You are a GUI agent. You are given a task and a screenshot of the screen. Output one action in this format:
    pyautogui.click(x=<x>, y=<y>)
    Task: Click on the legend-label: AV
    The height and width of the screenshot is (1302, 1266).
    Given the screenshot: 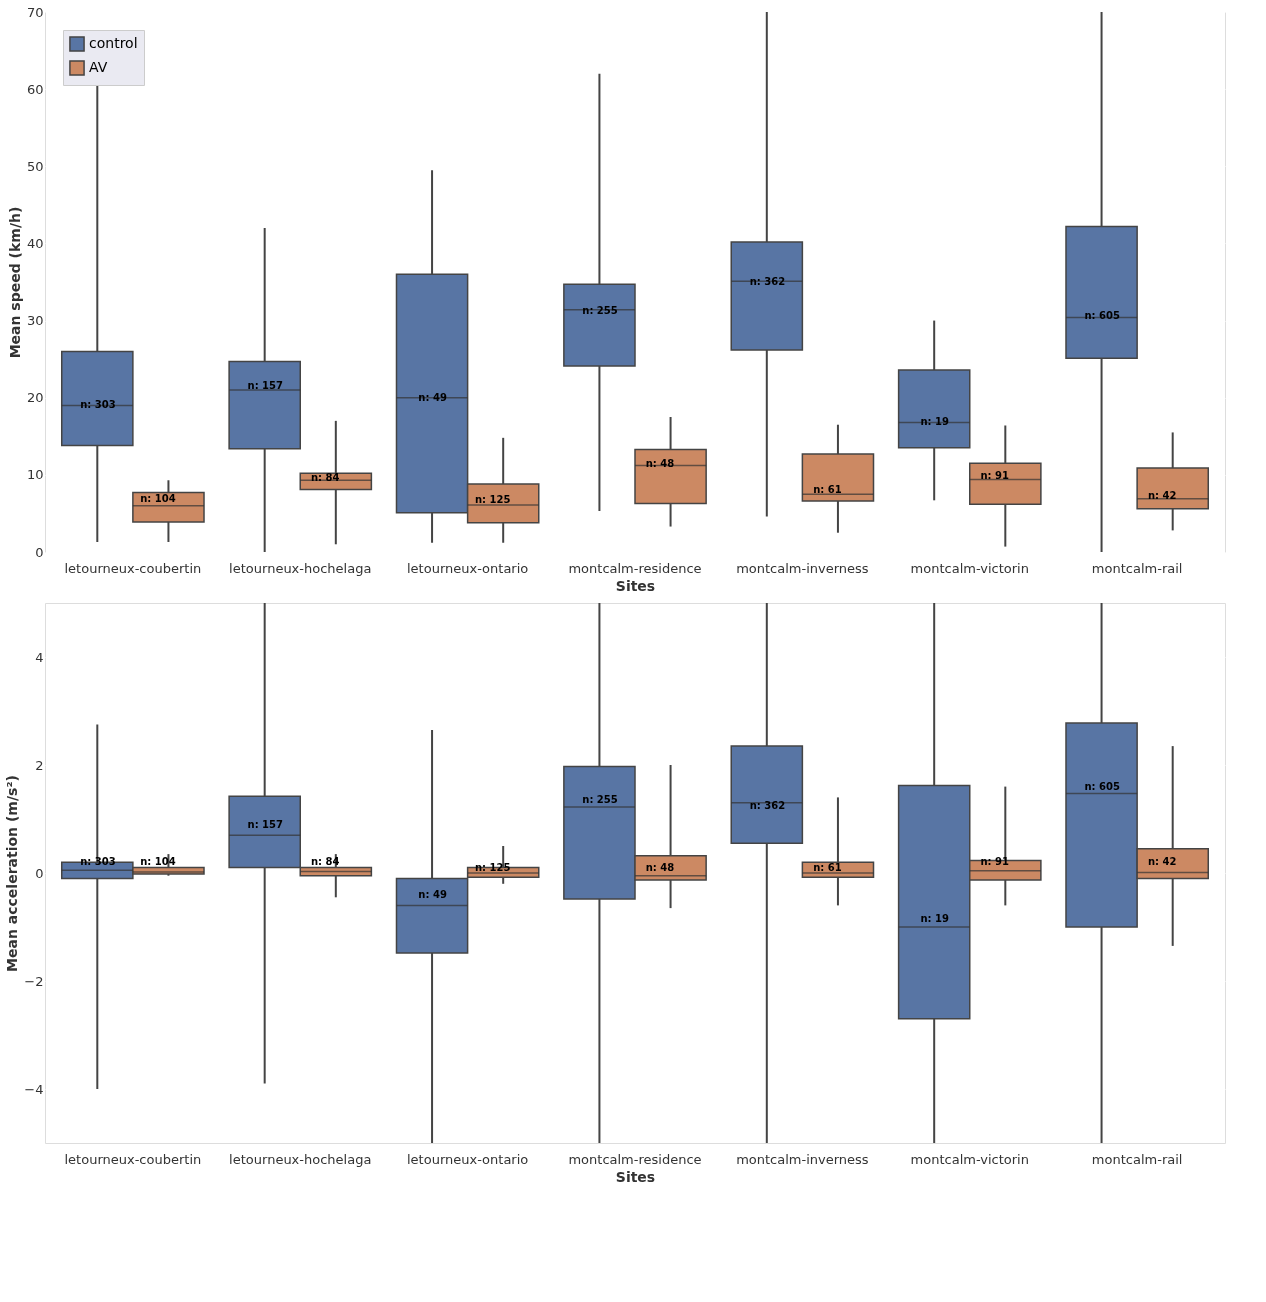 What is the action you would take?
    pyautogui.click(x=98, y=67)
    